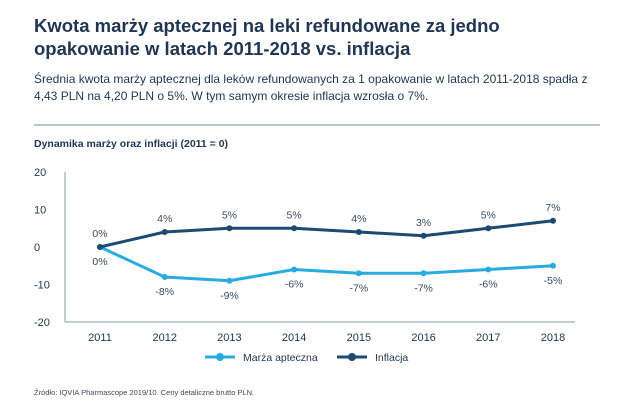  What do you see at coordinates (164, 292) in the screenshot?
I see `data-label-marza: -8%` at bounding box center [164, 292].